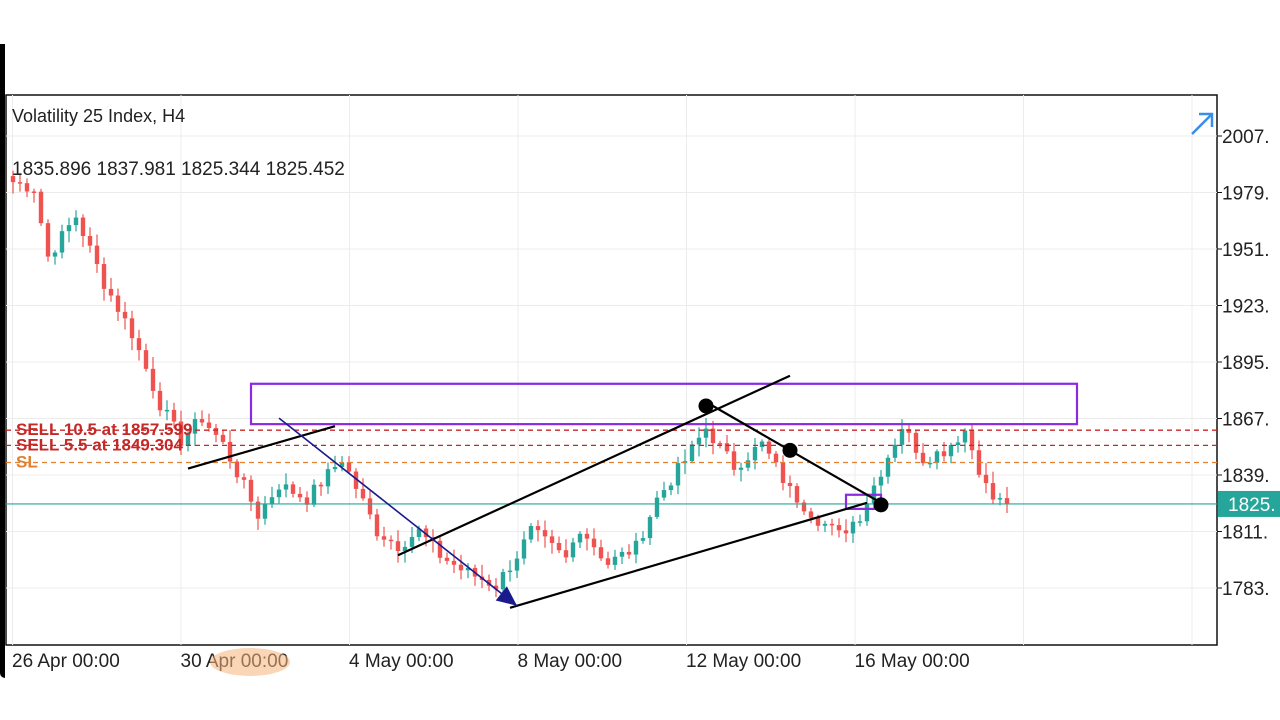  What do you see at coordinates (1246, 194) in the screenshot?
I see `y-tick-label: 1979.` at bounding box center [1246, 194].